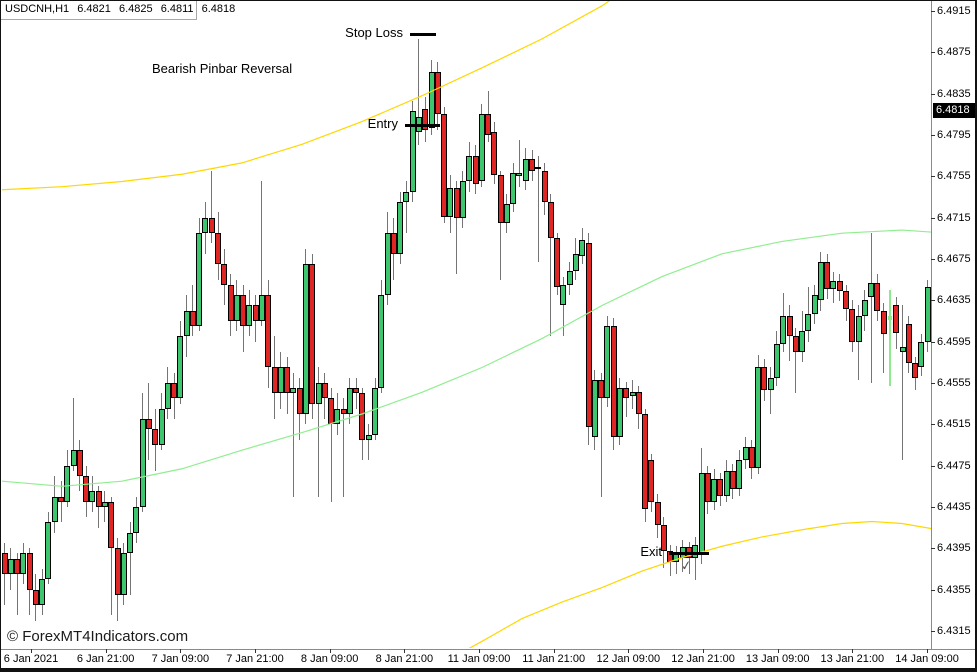 This screenshot has height=672, width=977. I want to click on time-label: 11 Jan 21:00, so click(554, 659).